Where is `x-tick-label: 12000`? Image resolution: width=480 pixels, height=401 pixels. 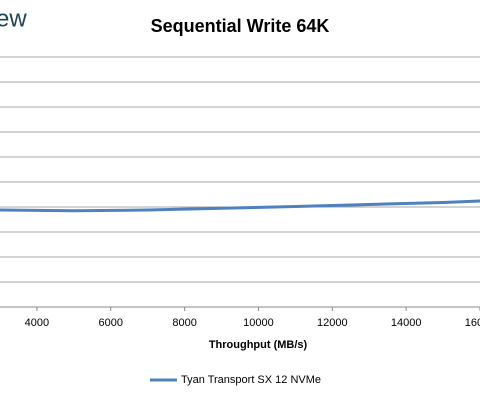 x-tick-label: 12000 is located at coordinates (332, 323).